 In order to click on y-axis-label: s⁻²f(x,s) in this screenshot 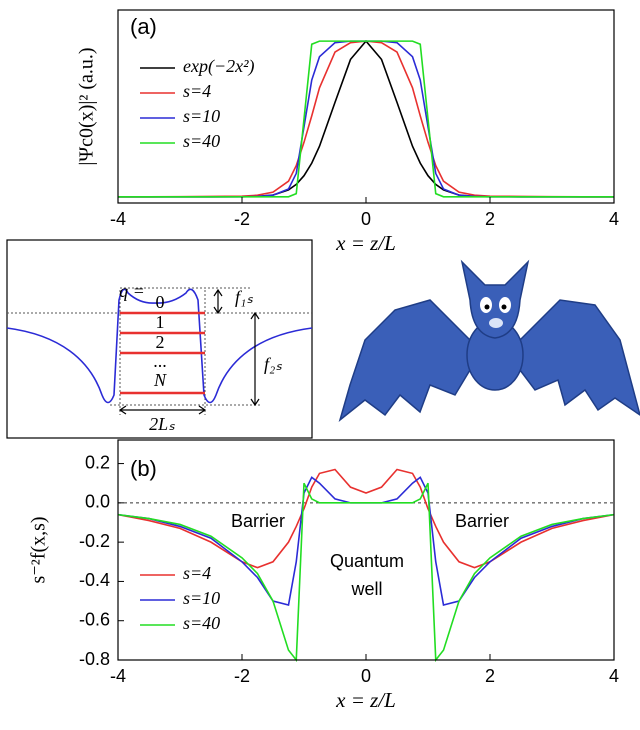, I will do `click(39, 549)`.